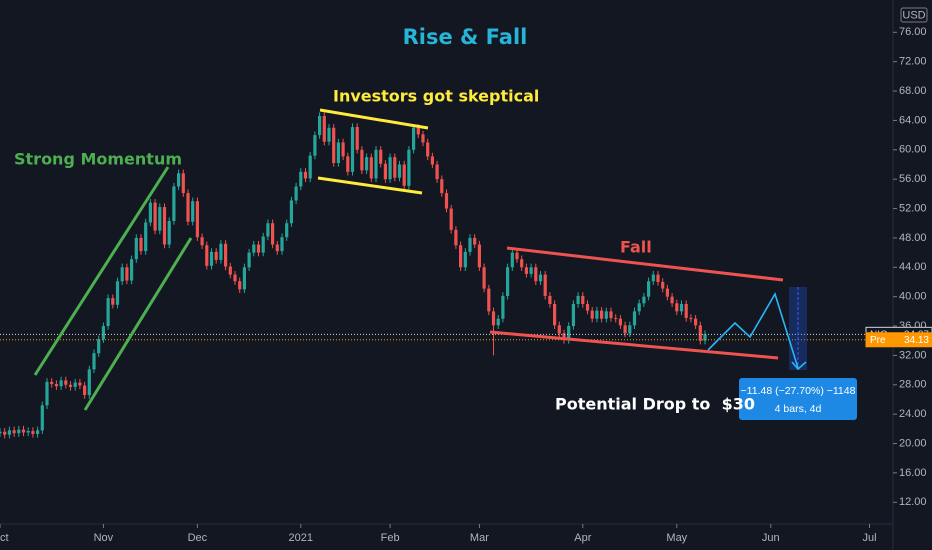 Image resolution: width=932 pixels, height=550 pixels. What do you see at coordinates (301, 538) in the screenshot?
I see `x-tick-label: 2021` at bounding box center [301, 538].